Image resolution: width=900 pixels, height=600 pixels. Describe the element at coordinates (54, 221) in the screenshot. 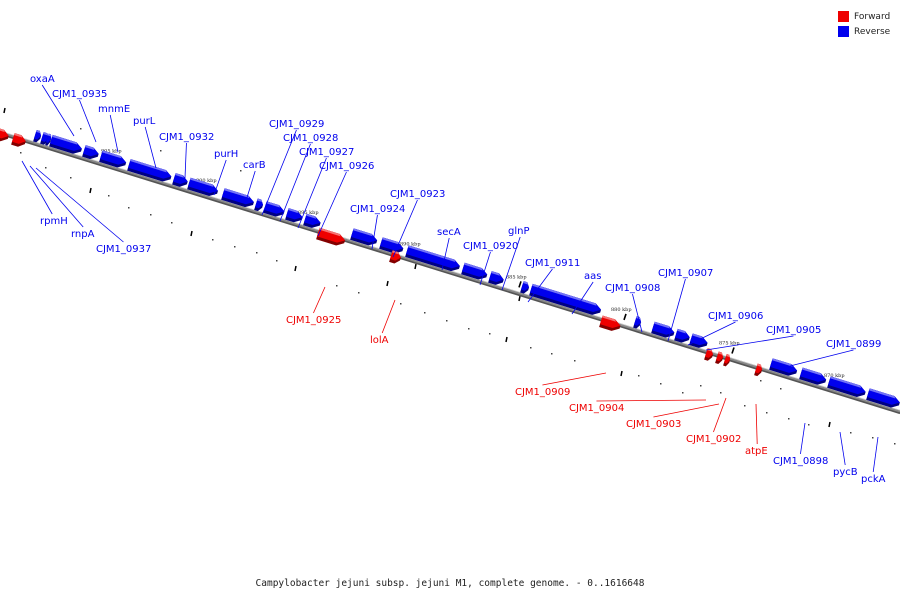

I see `gene-label-rpmh: rpmH` at that location.